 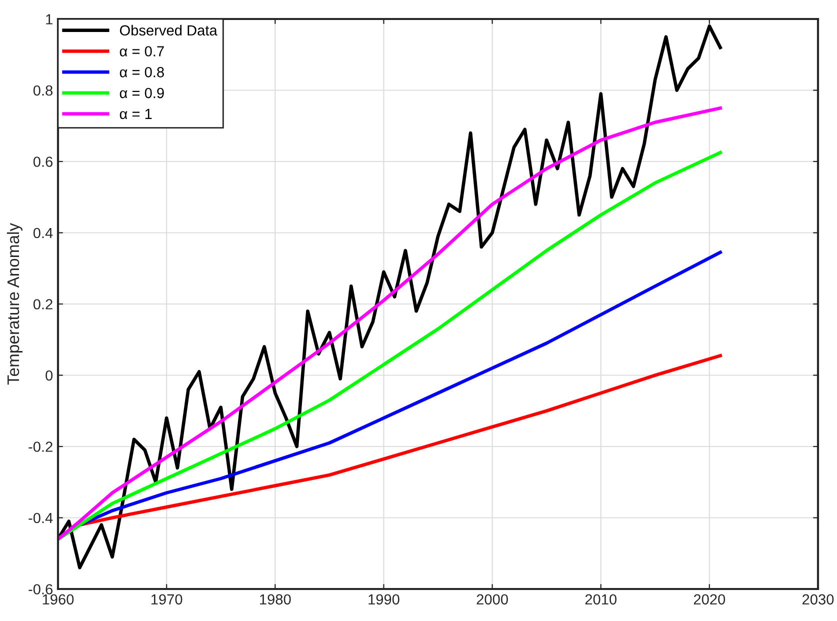 I want to click on x-tick-label: 1990, so click(x=384, y=599).